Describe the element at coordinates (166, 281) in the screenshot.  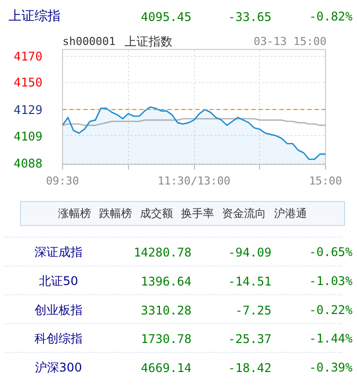
I see `text: 1396.64` at that location.